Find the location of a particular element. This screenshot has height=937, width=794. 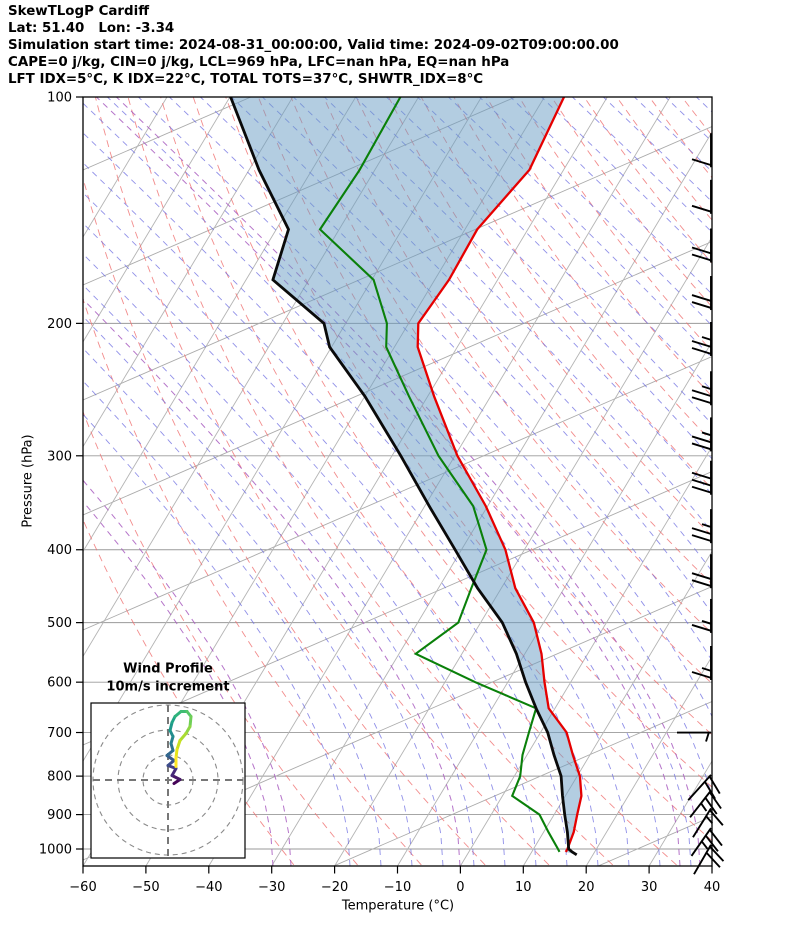

y-tick-label: 600 is located at coordinates (59, 683).